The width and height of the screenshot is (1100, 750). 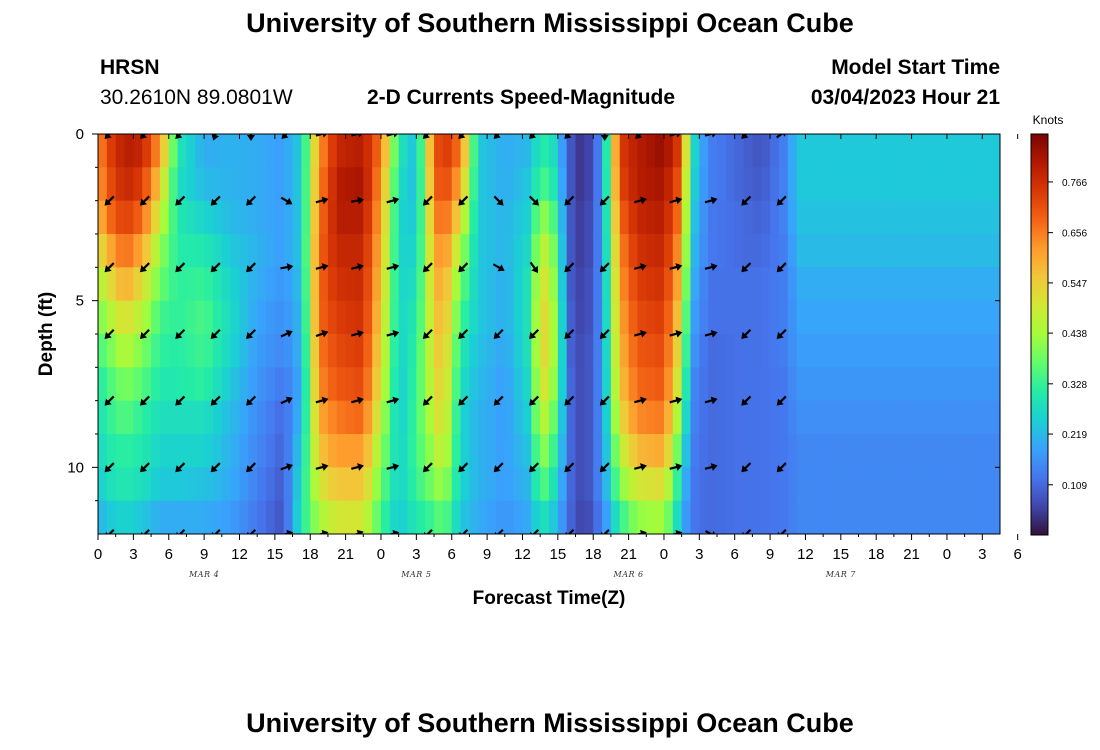 What do you see at coordinates (549, 598) in the screenshot?
I see `x-axis-label: Forecast Time(Z)` at bounding box center [549, 598].